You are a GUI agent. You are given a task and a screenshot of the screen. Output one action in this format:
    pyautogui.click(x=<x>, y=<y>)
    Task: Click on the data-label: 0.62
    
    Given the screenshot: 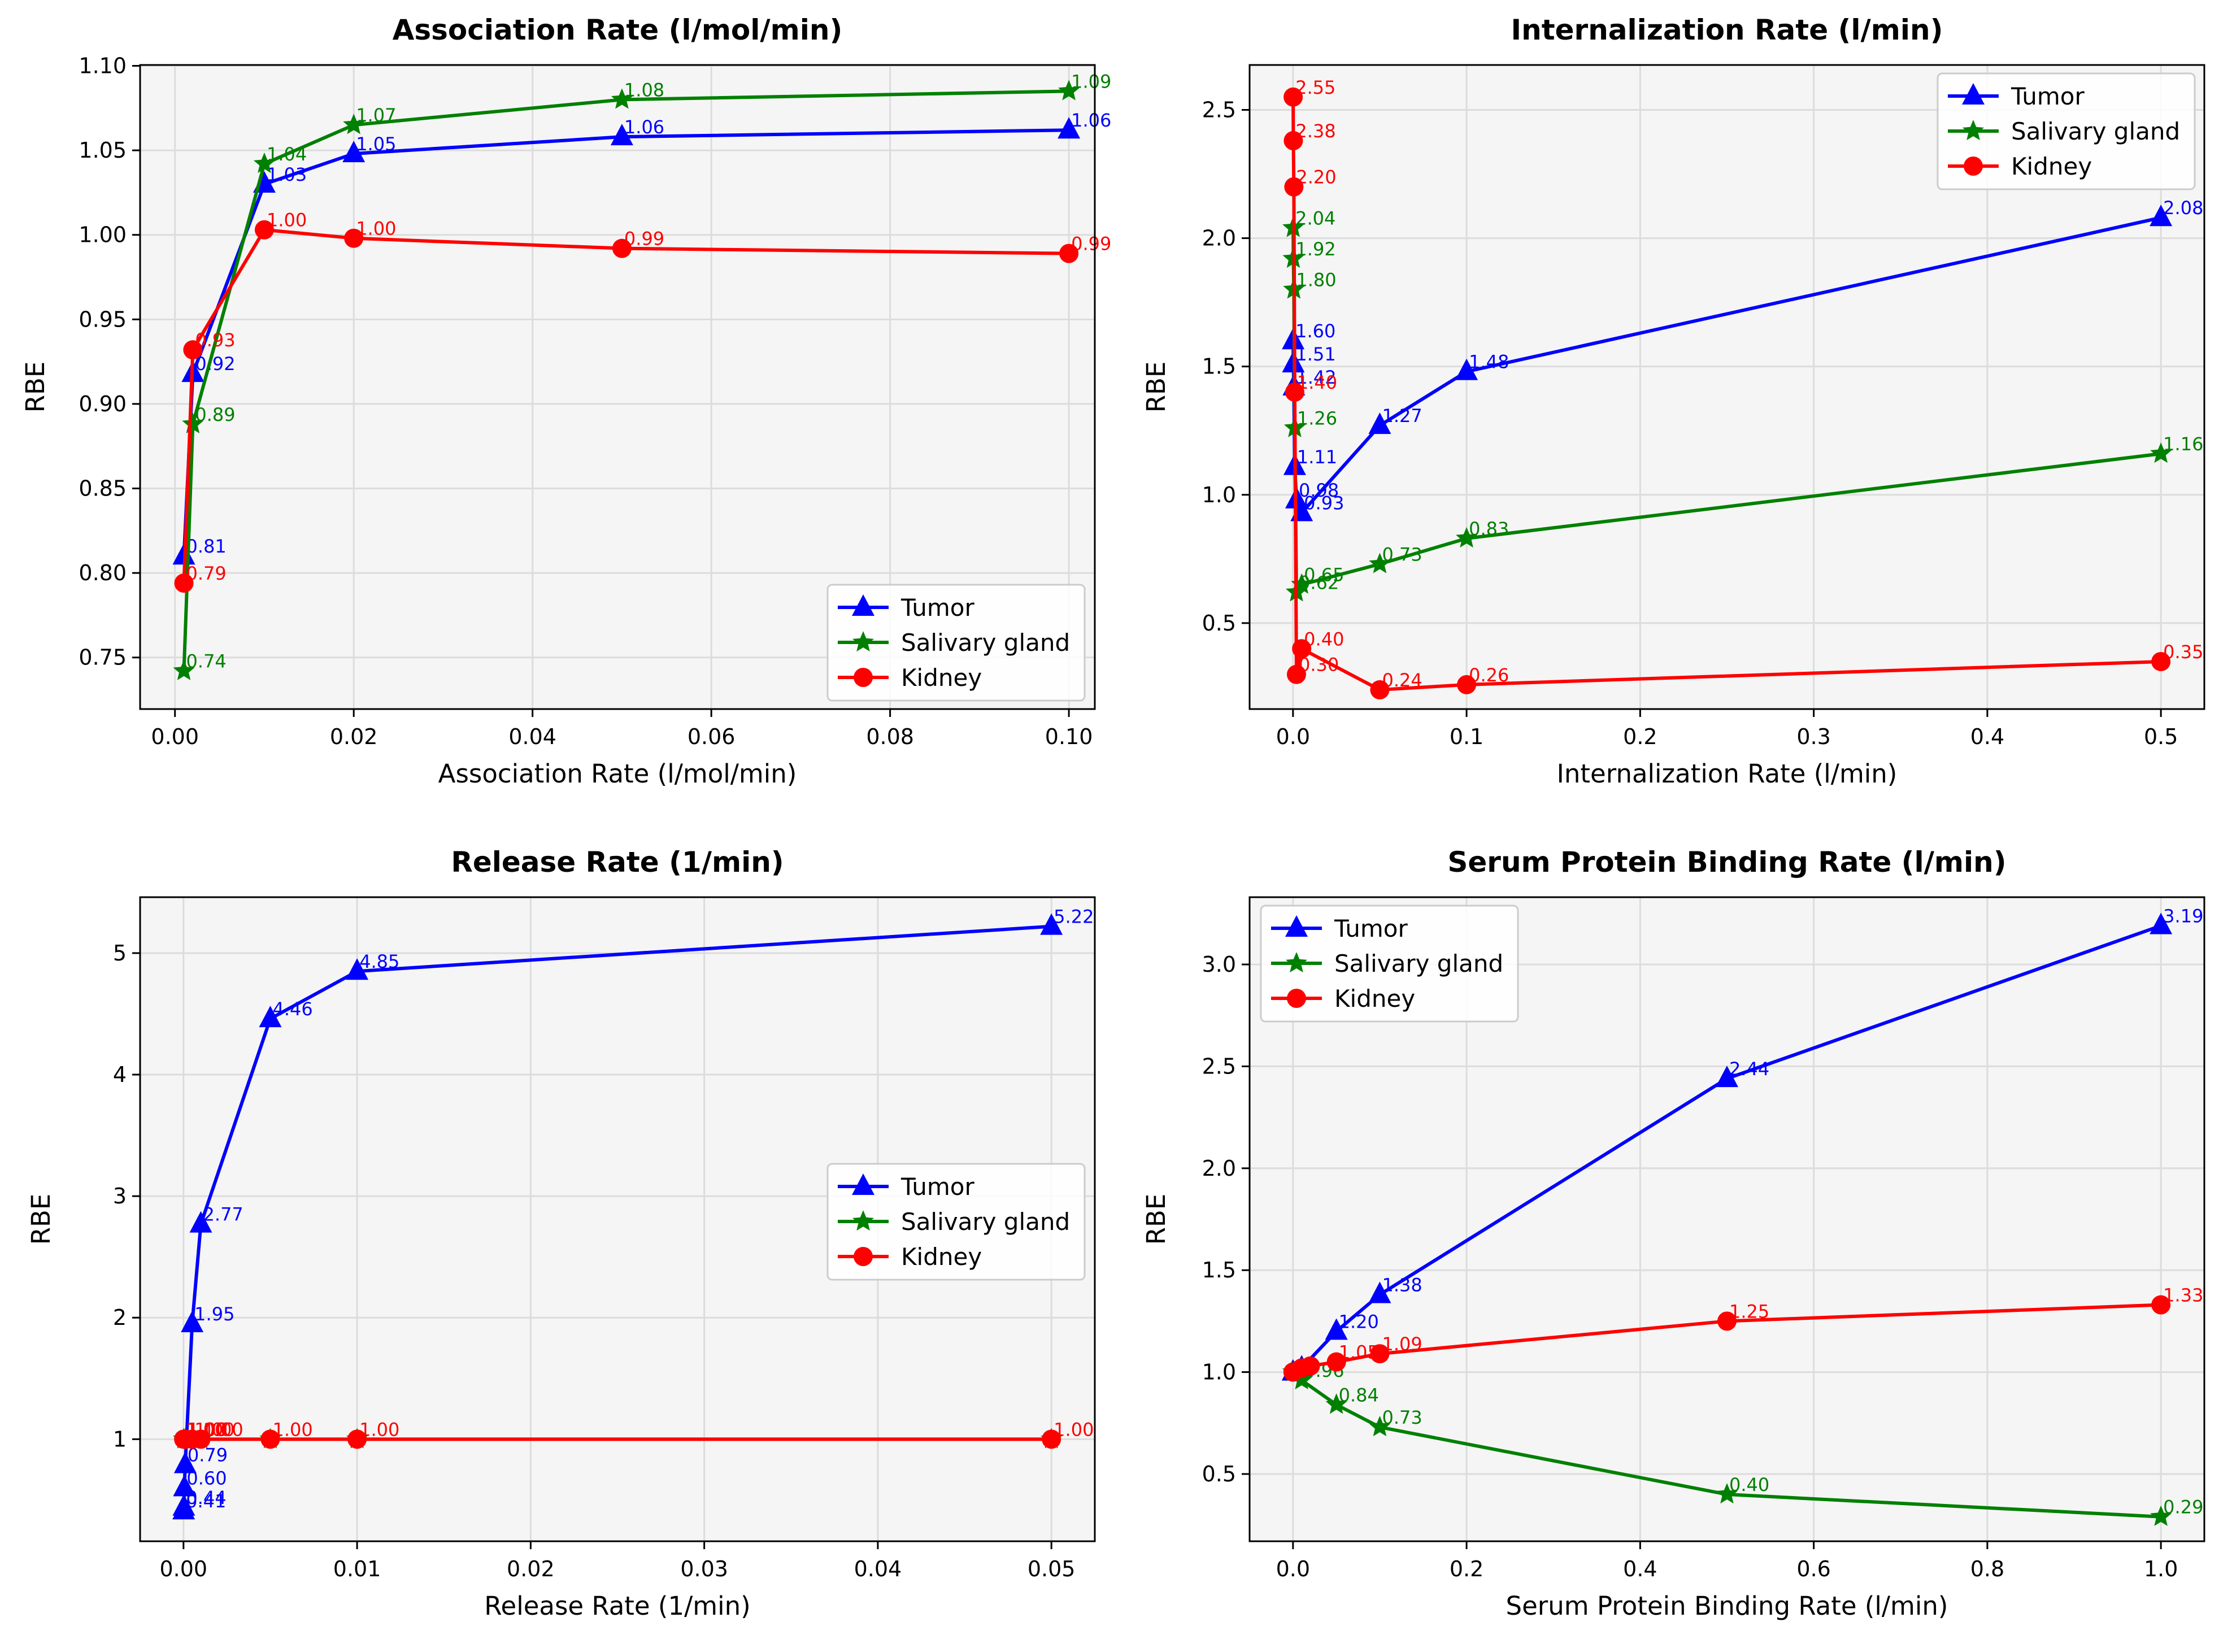 What is the action you would take?
    pyautogui.click(x=1319, y=582)
    